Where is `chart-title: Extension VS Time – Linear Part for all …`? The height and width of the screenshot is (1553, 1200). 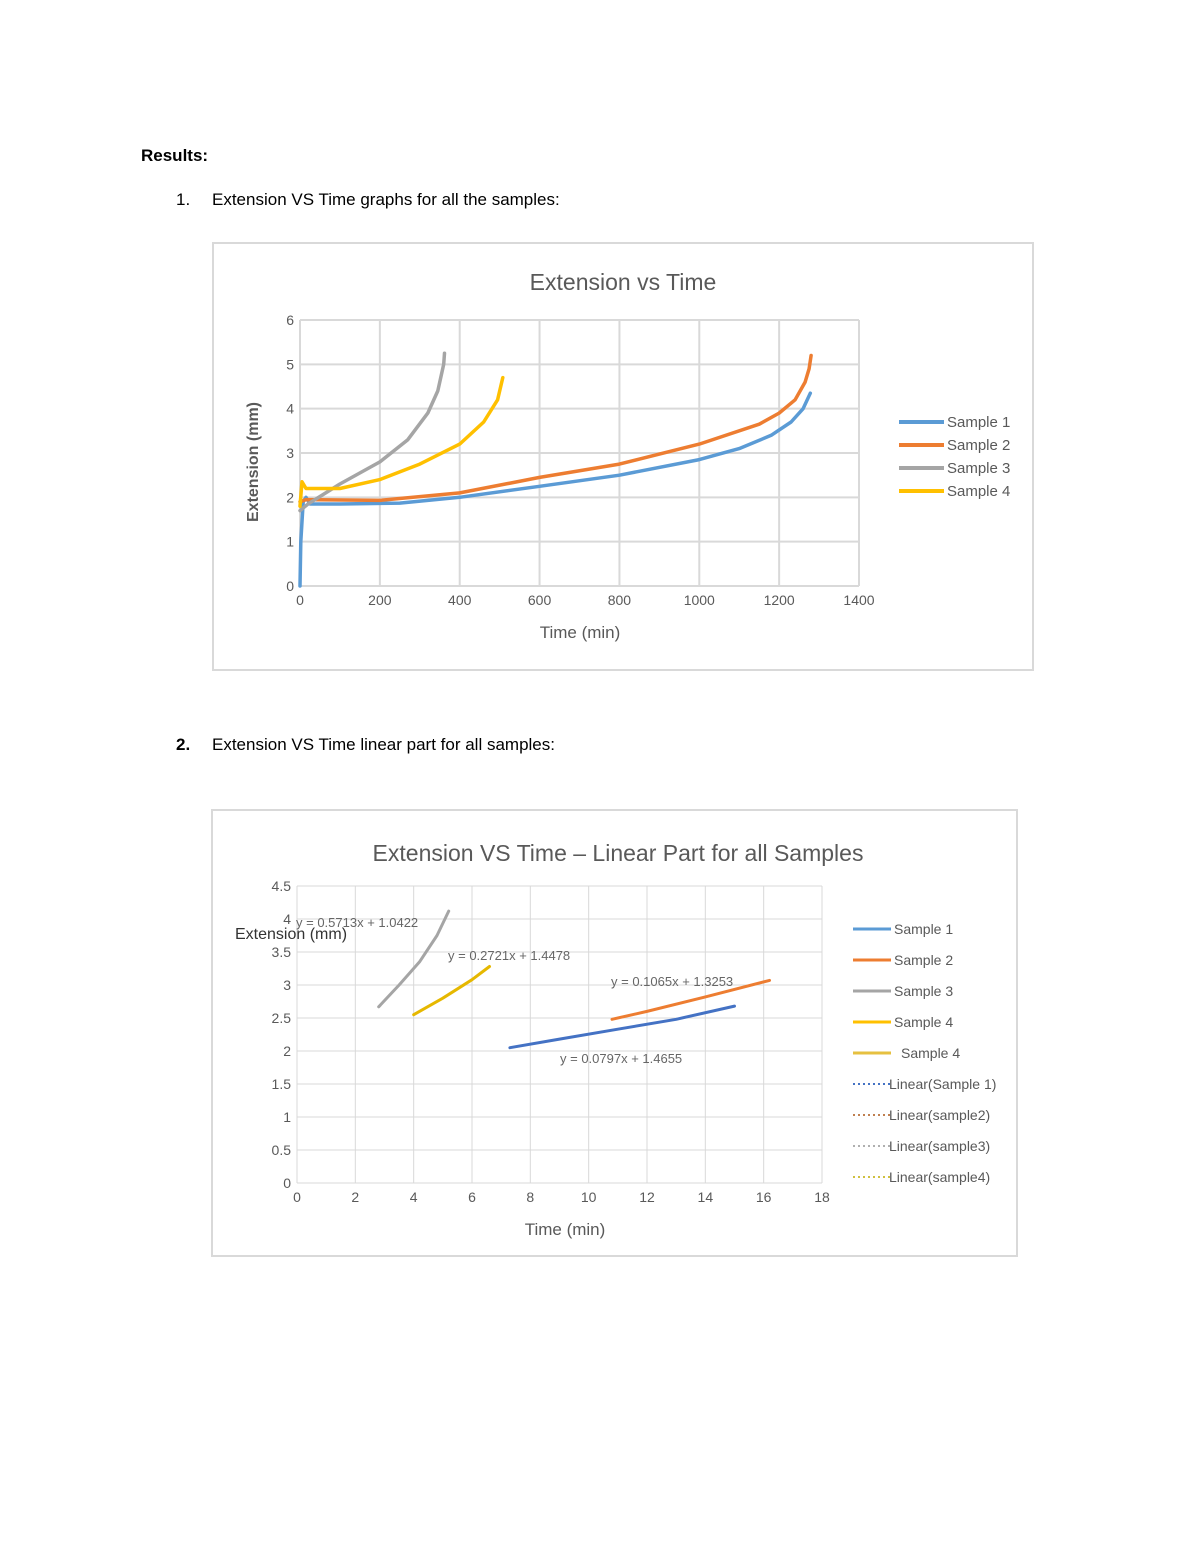
chart-title: Extension VS Time – Linear Part for all … is located at coordinates (618, 853).